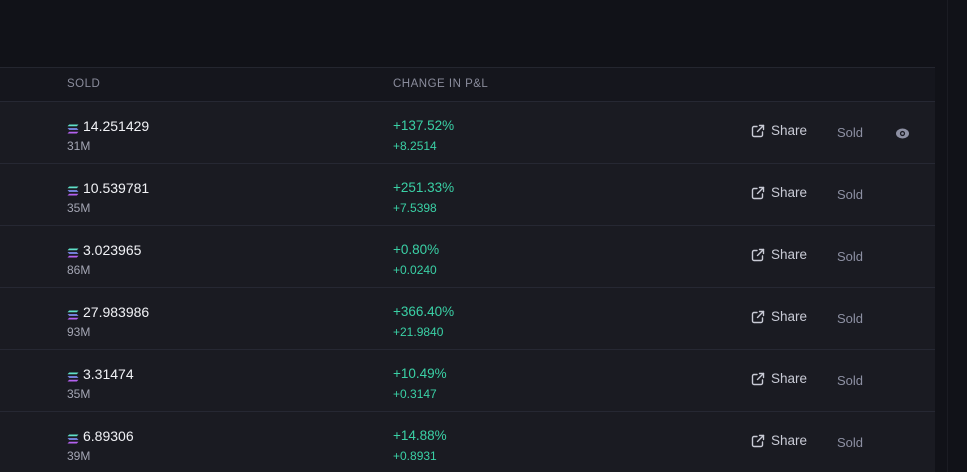 Image resolution: width=967 pixels, height=472 pixels. What do you see at coordinates (415, 208) in the screenshot?
I see `pnl-amount: +7.5398` at bounding box center [415, 208].